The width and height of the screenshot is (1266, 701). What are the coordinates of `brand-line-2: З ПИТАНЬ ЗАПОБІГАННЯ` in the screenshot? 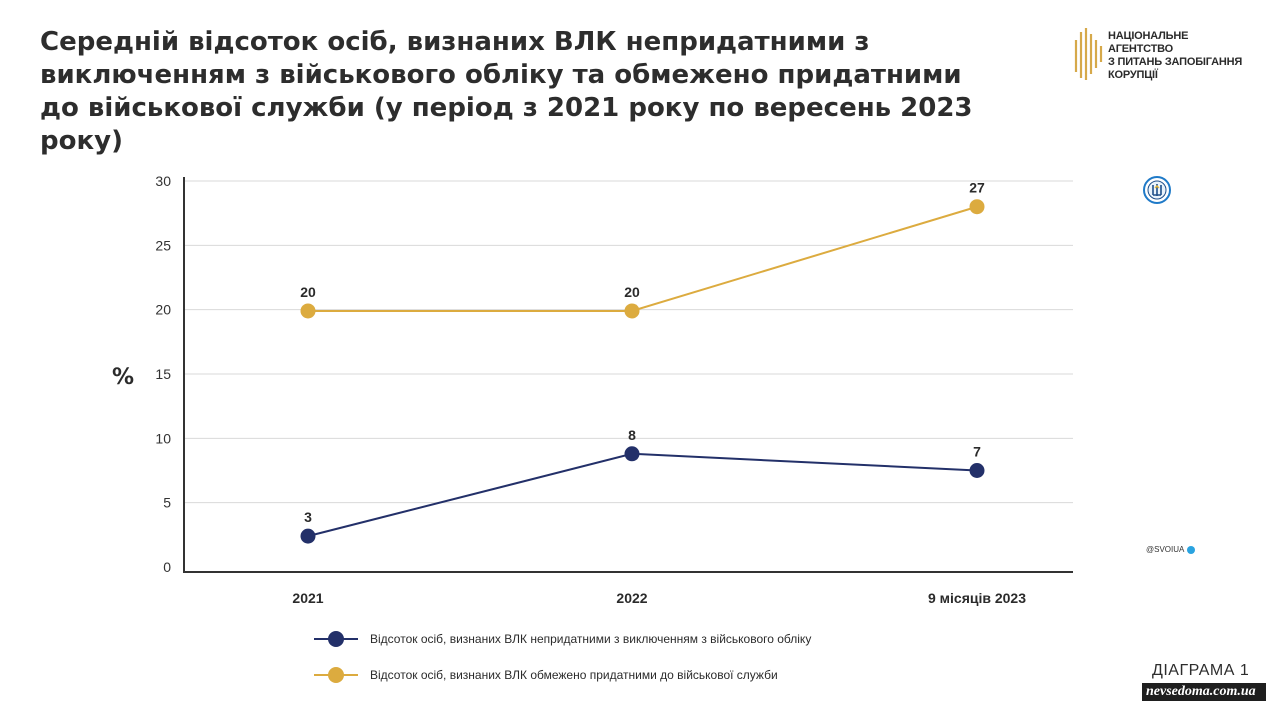 It's located at (1175, 62).